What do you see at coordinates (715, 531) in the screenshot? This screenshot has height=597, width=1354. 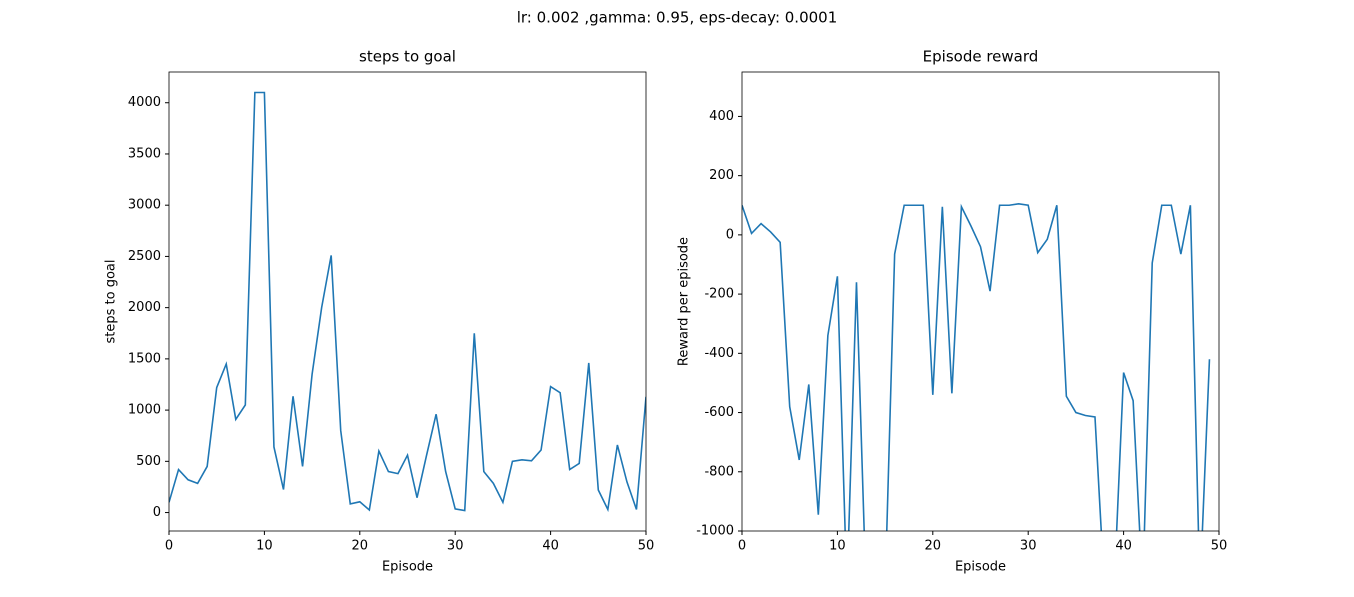 I see `y-tick-label: -1000` at bounding box center [715, 531].